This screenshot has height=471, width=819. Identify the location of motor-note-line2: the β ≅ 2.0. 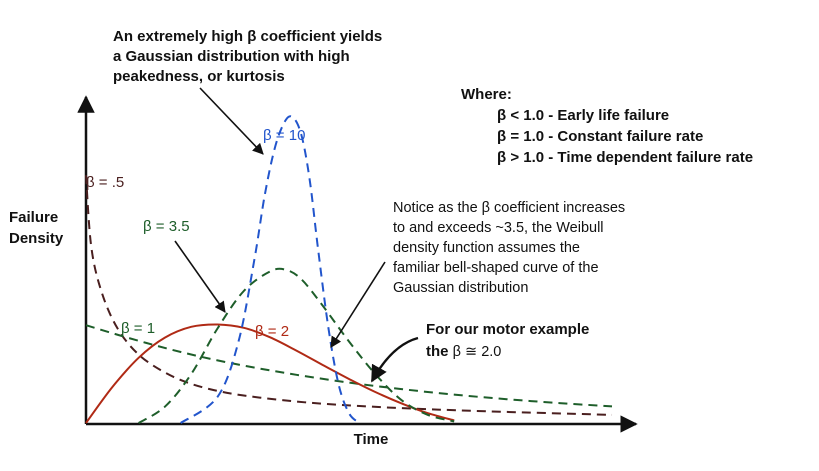
(463, 351).